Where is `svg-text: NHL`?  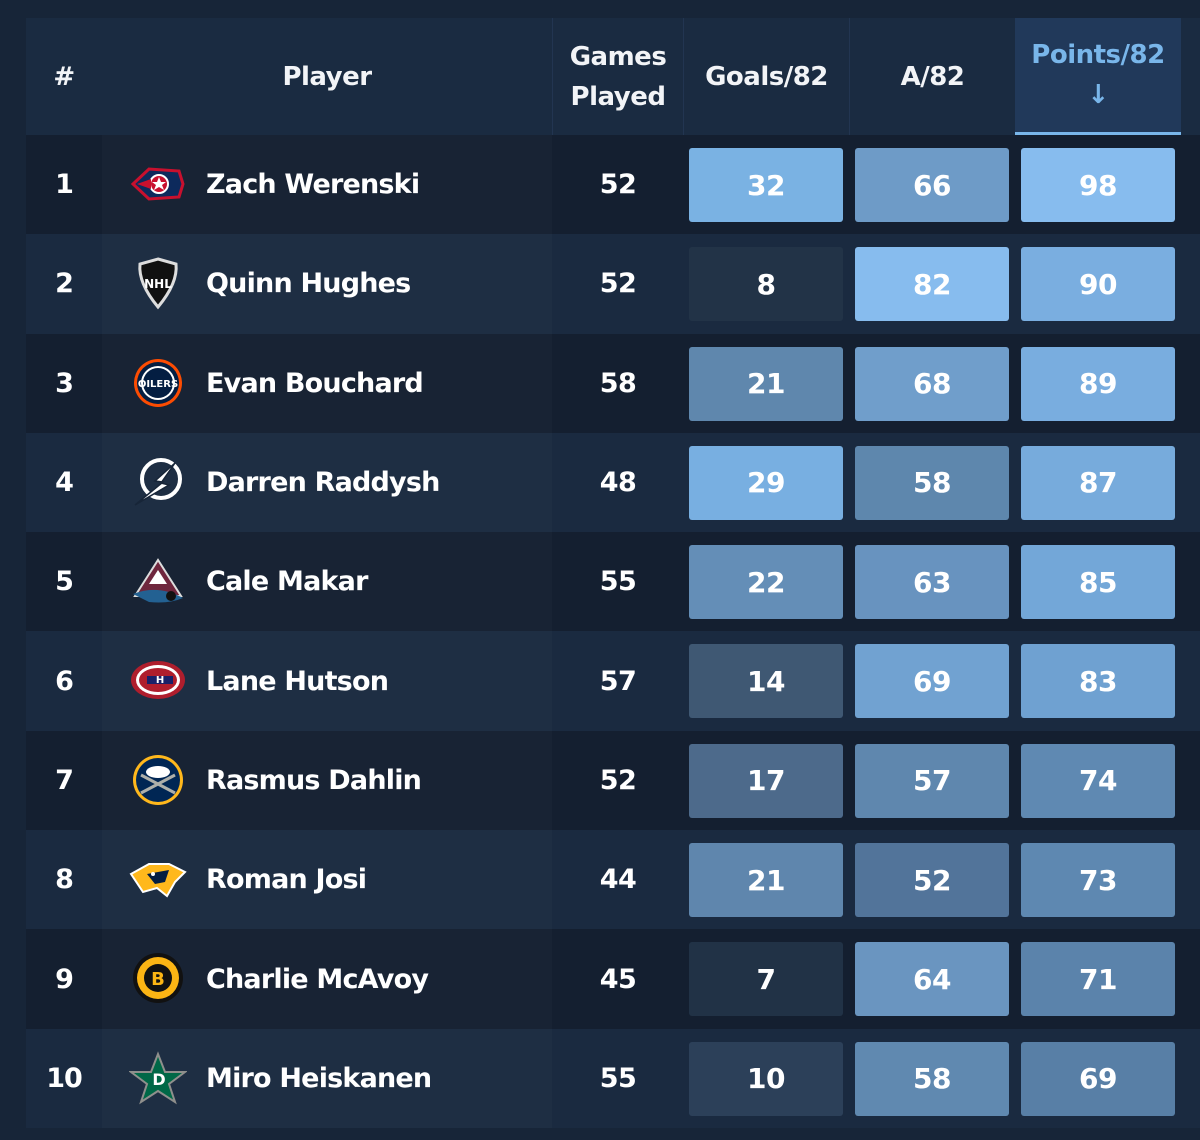 svg-text: NHL is located at coordinates (158, 284).